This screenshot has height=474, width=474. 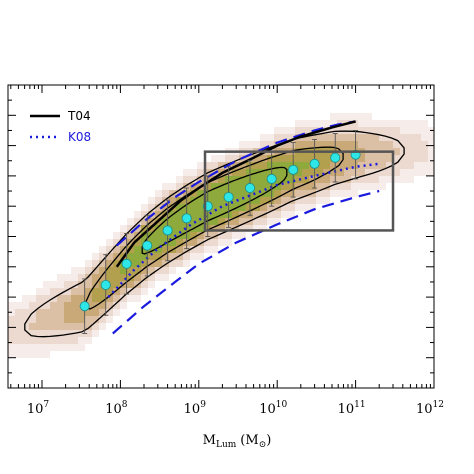 I want to click on median-point, so click(x=228, y=197).